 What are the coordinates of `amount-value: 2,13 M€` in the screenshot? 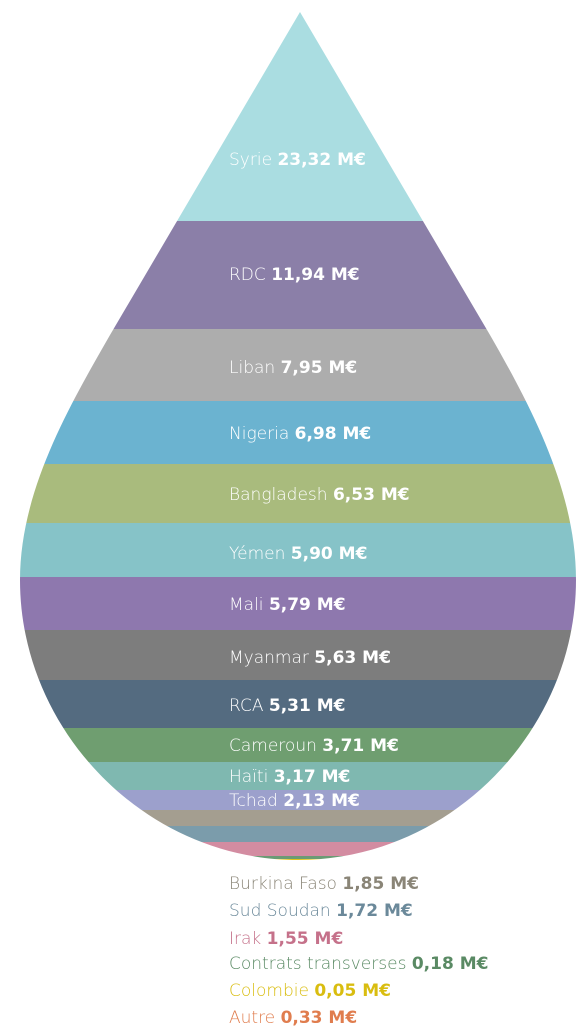 It's located at (321, 801).